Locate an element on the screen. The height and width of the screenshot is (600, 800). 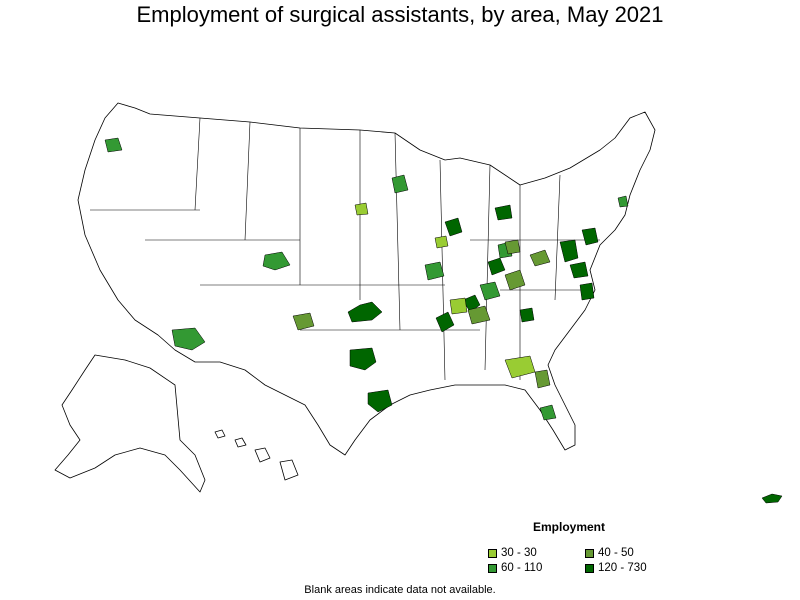
legend-item: 30 - 30 is located at coordinates (512, 553).